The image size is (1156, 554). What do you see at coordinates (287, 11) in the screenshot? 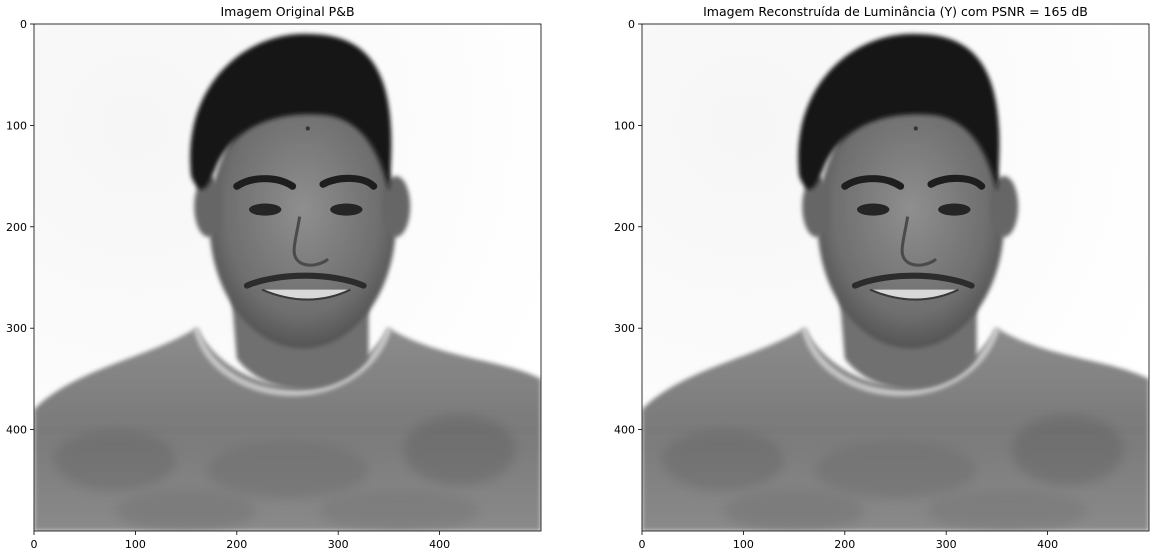
I see `axes-title: Imagem Original P&B` at bounding box center [287, 11].